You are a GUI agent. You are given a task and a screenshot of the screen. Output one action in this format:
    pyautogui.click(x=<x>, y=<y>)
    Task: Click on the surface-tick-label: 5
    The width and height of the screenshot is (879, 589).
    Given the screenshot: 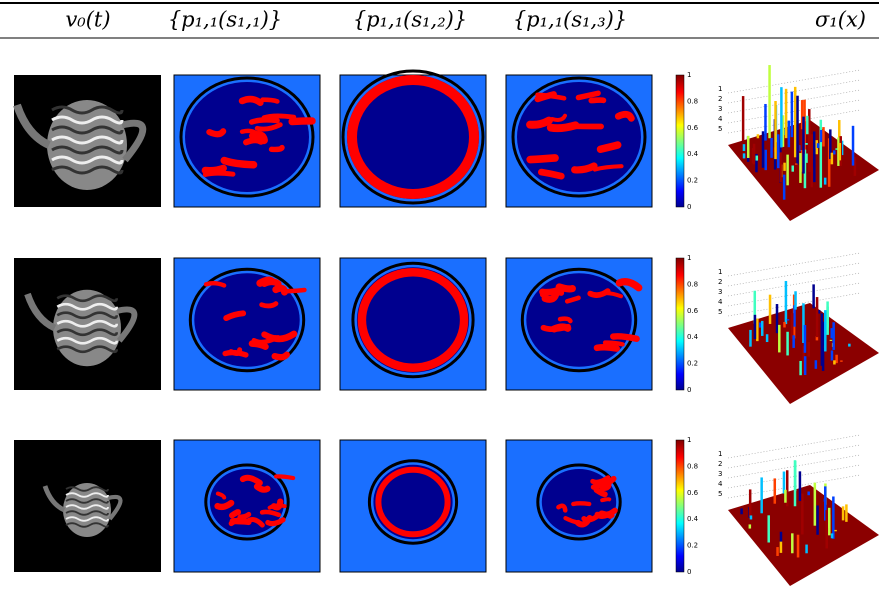 What is the action you would take?
    pyautogui.click(x=720, y=312)
    